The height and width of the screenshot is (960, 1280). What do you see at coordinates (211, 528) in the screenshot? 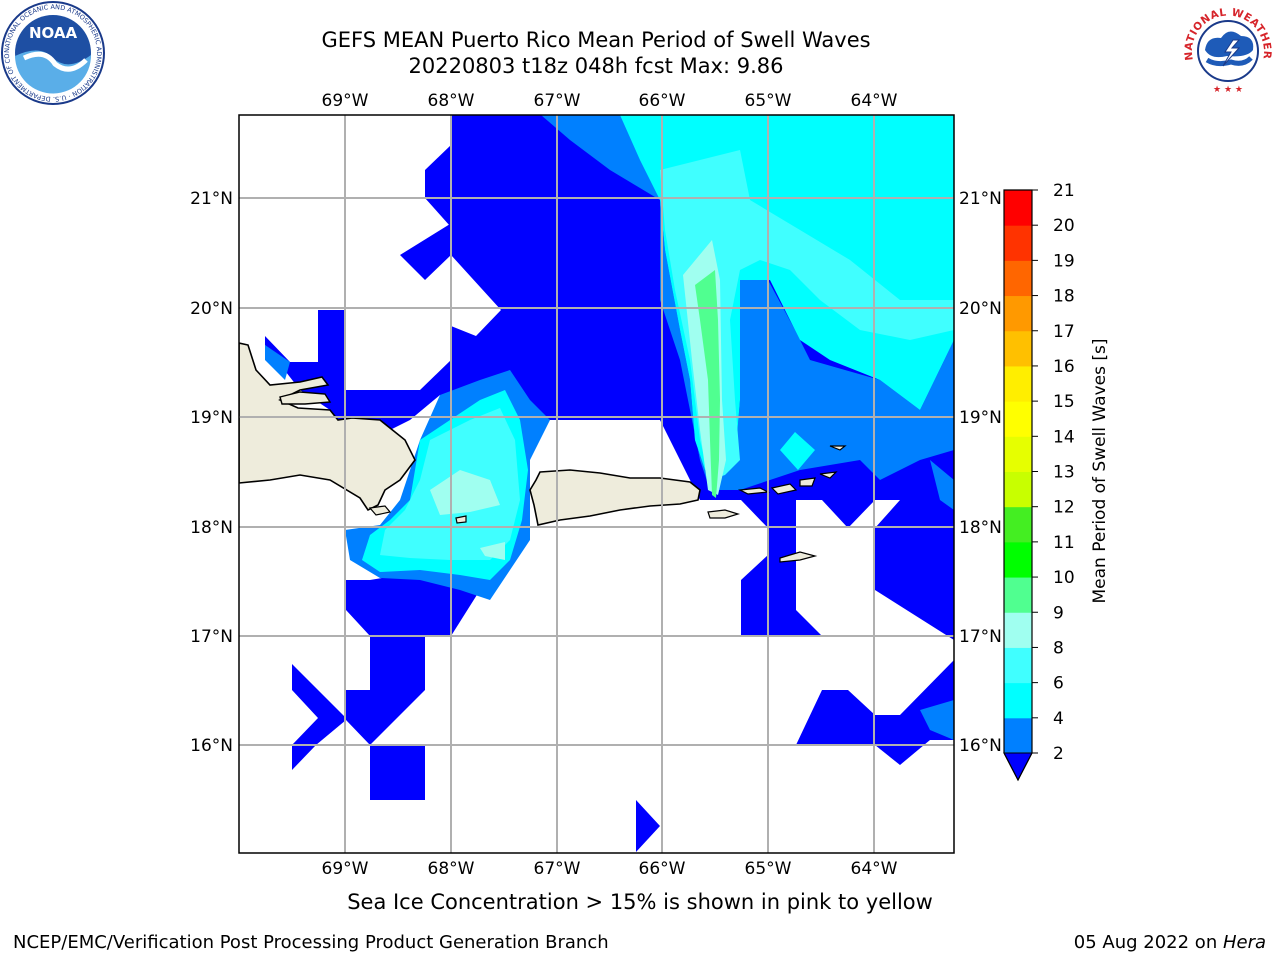
I see `lat-label-left-18n: 18°N` at bounding box center [211, 528].